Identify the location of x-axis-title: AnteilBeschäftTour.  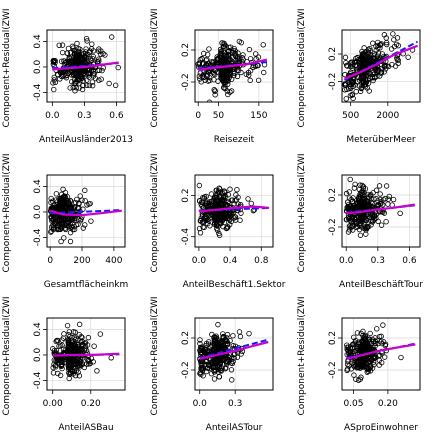
(381, 285).